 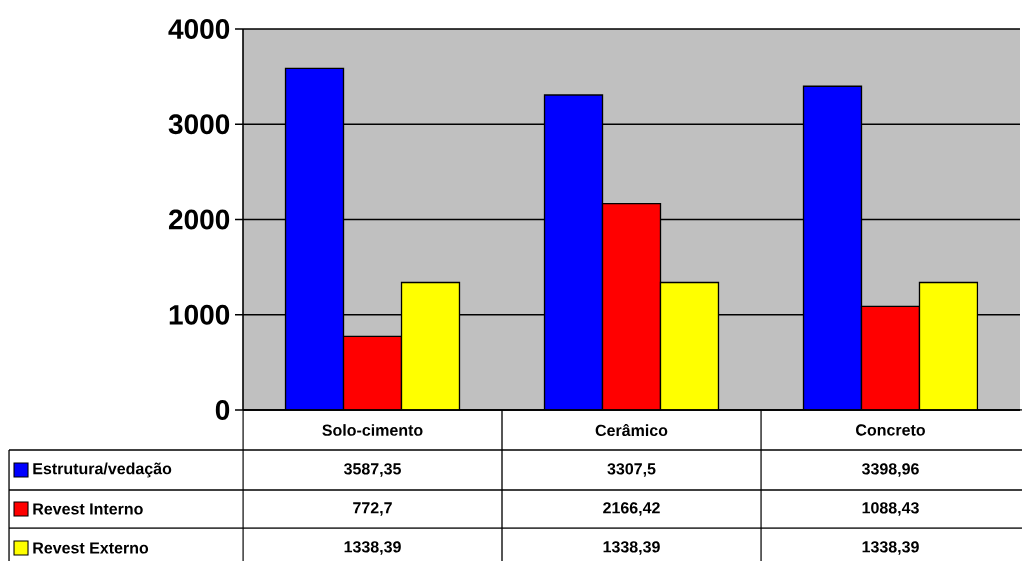 I want to click on data-label: 1088,43, so click(x=890, y=509).